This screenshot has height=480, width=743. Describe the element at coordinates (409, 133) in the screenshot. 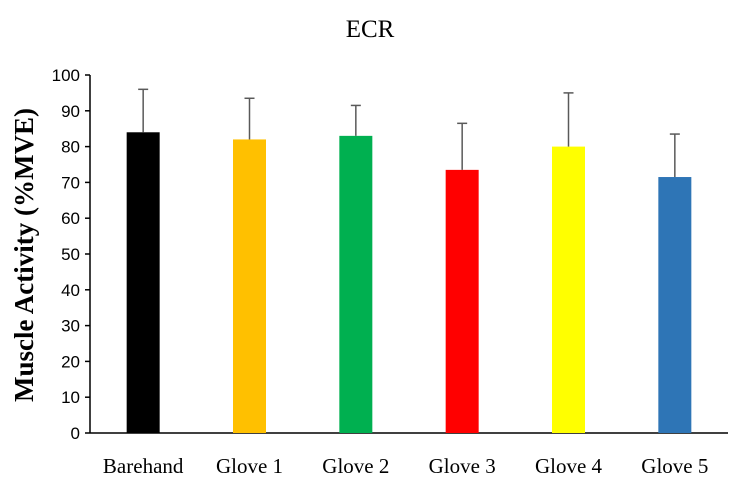

I see `error-bars` at that location.